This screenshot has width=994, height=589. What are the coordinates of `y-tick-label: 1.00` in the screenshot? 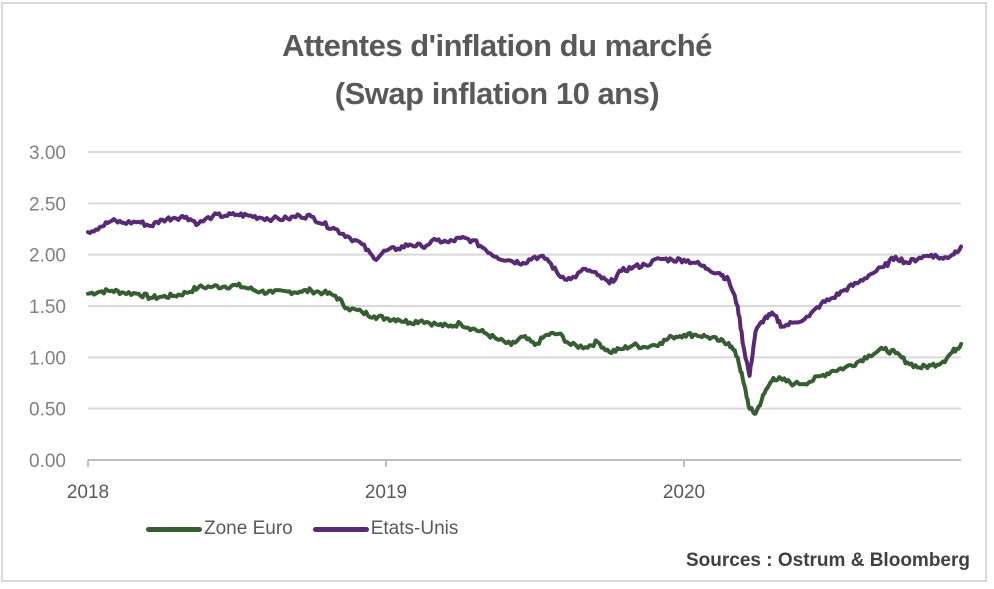 It's located at (47, 358).